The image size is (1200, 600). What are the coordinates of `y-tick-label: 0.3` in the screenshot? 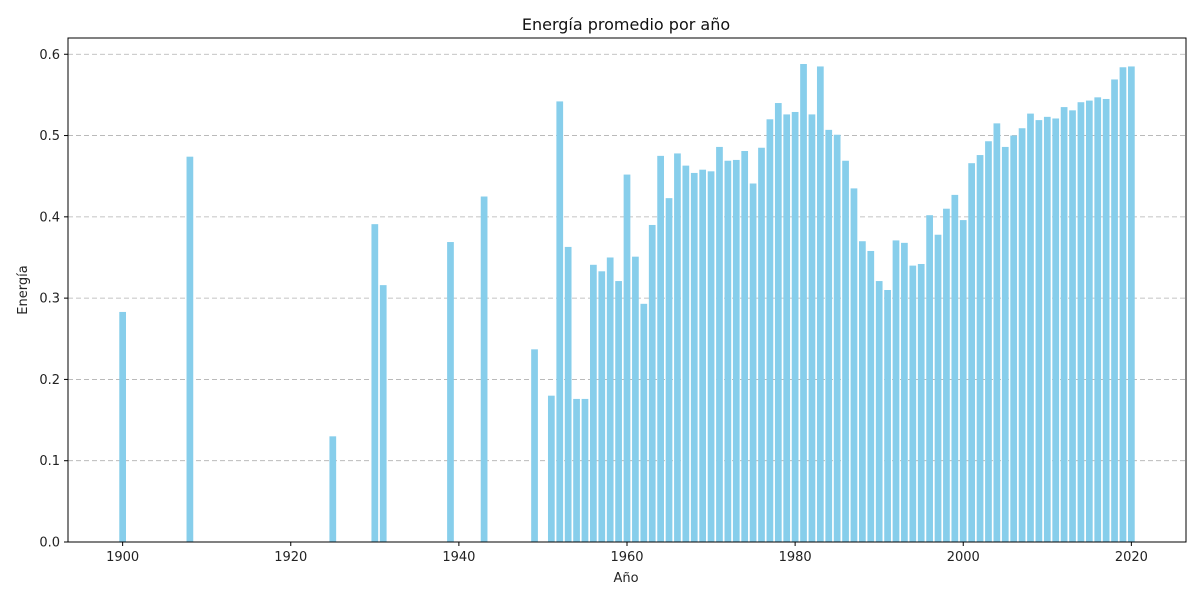 It's located at (49, 299).